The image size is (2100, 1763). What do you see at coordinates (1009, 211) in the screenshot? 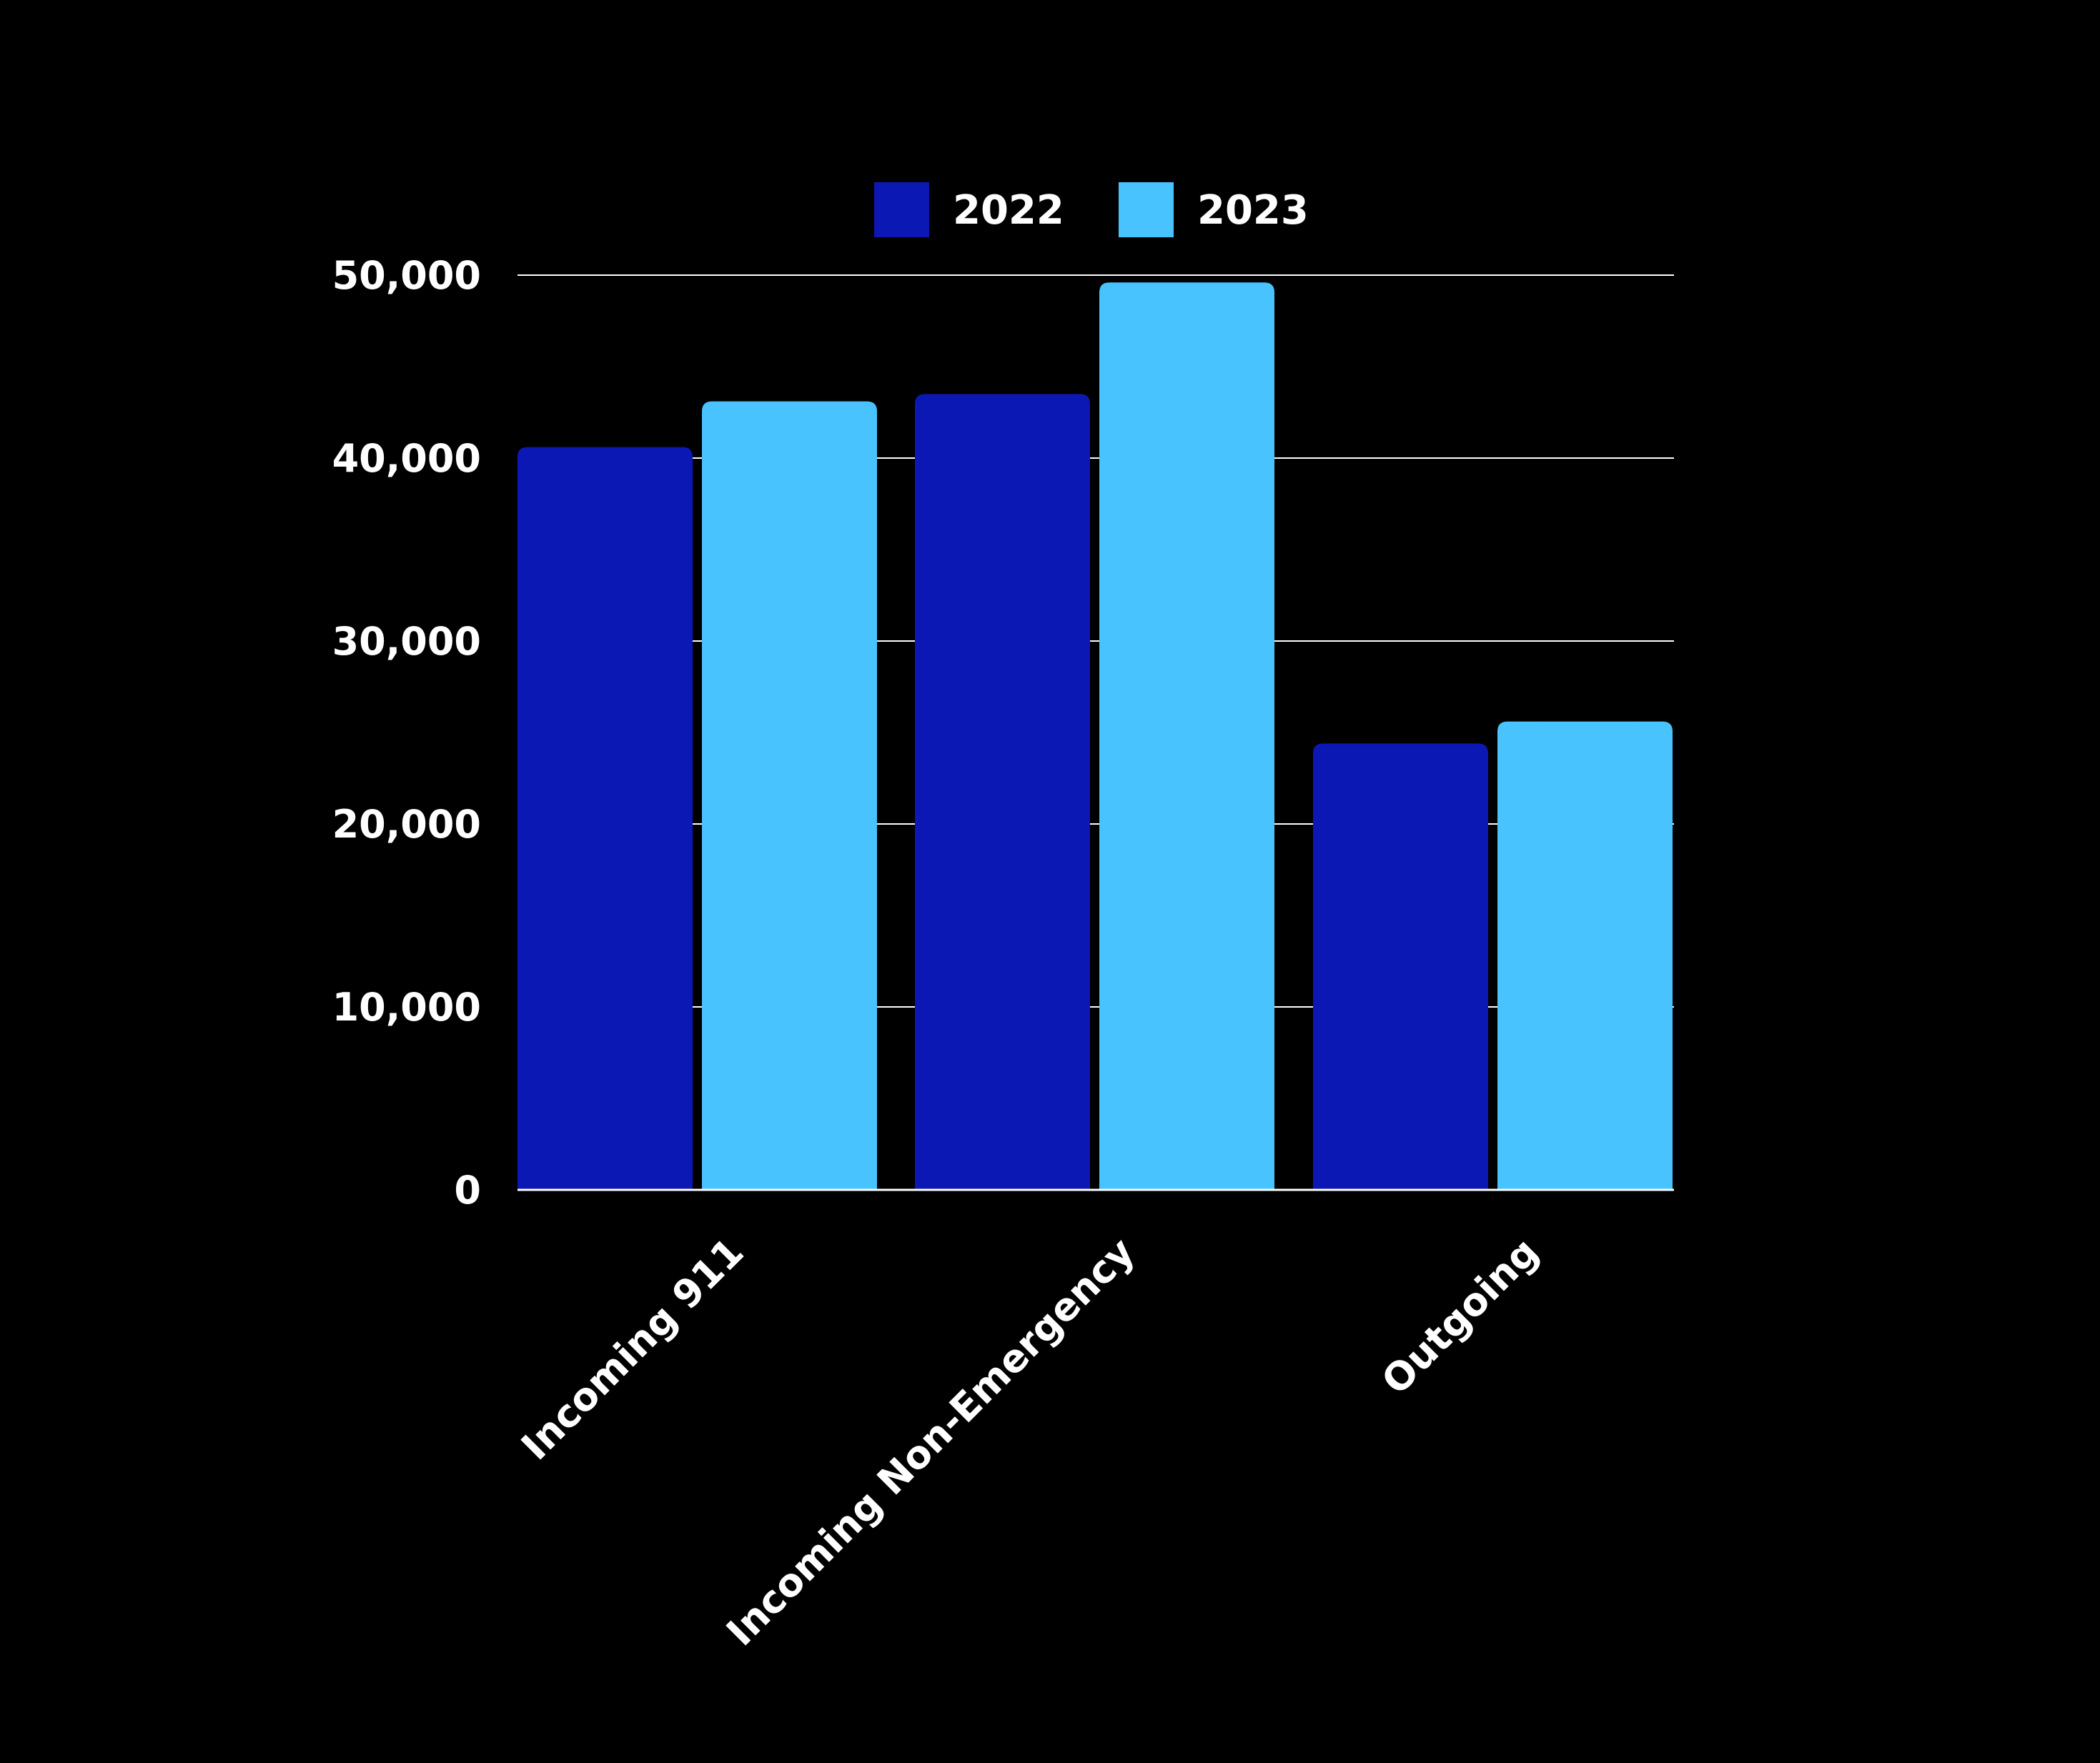
I see `legend-label-2022: 2022` at bounding box center [1009, 211].